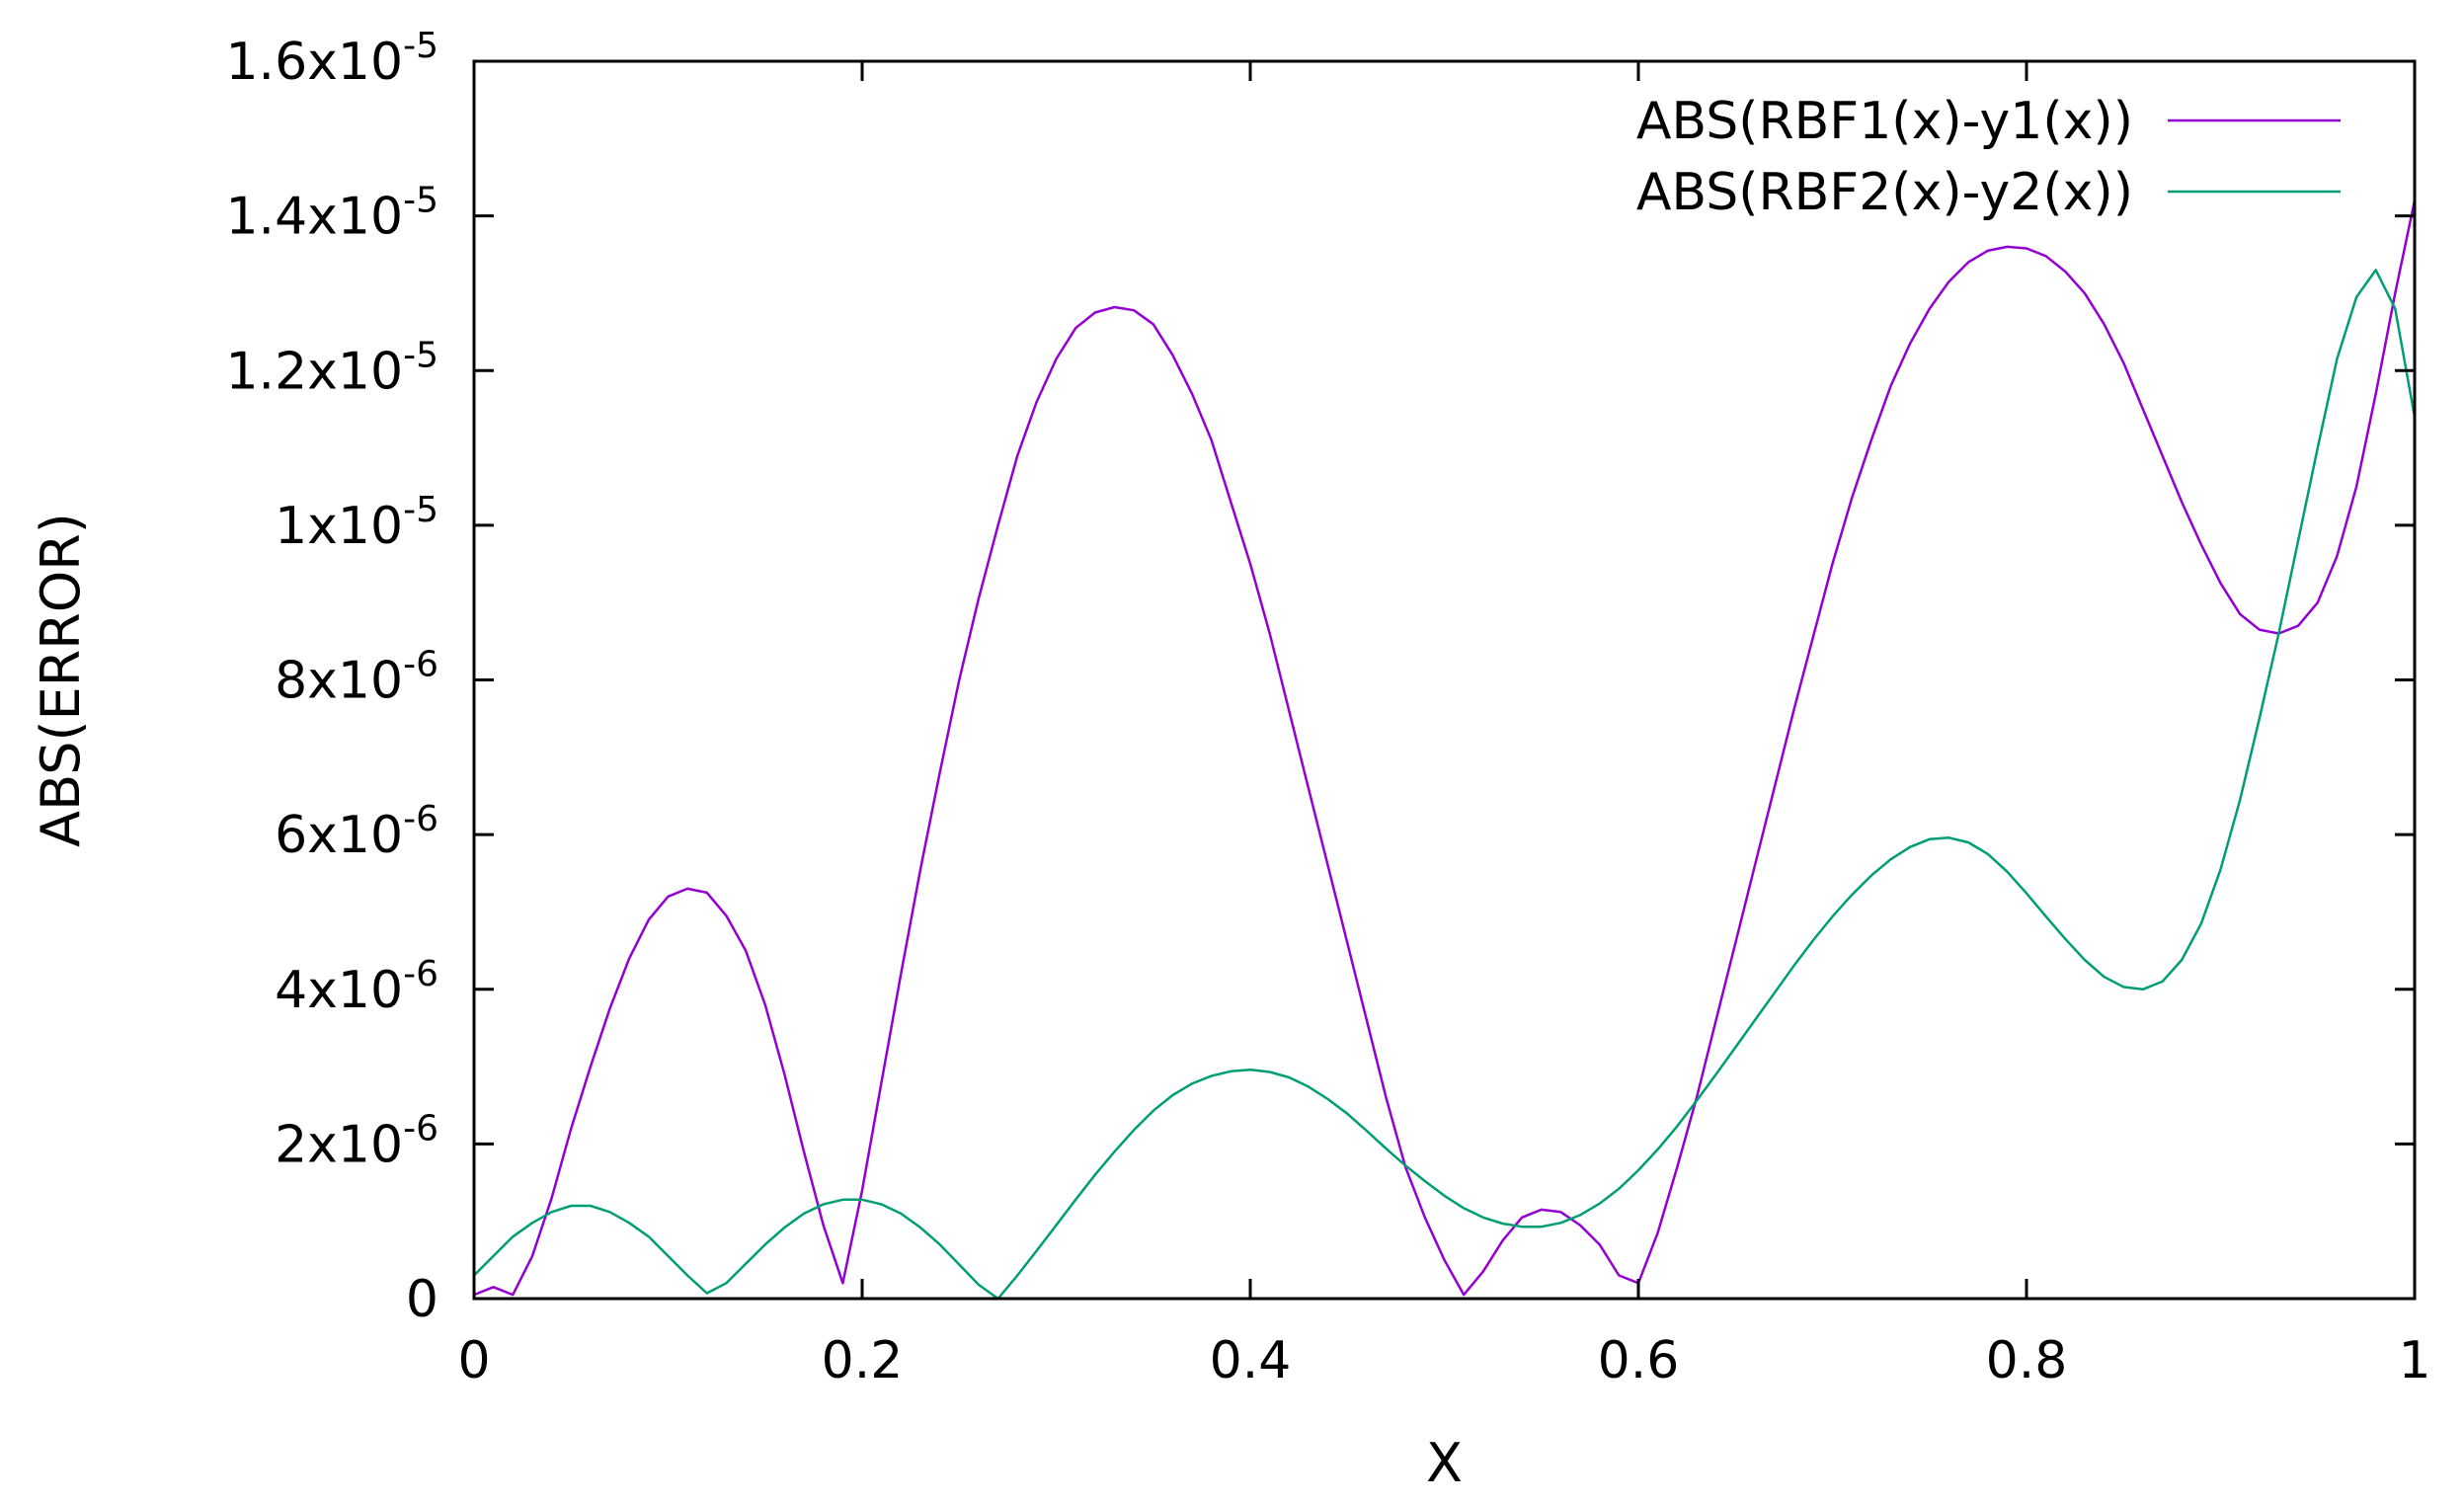 The image size is (2464, 1506). Describe the element at coordinates (1884, 121) in the screenshot. I see `legend-label-1: ABS(RBF1(x)-y1(x))` at that location.